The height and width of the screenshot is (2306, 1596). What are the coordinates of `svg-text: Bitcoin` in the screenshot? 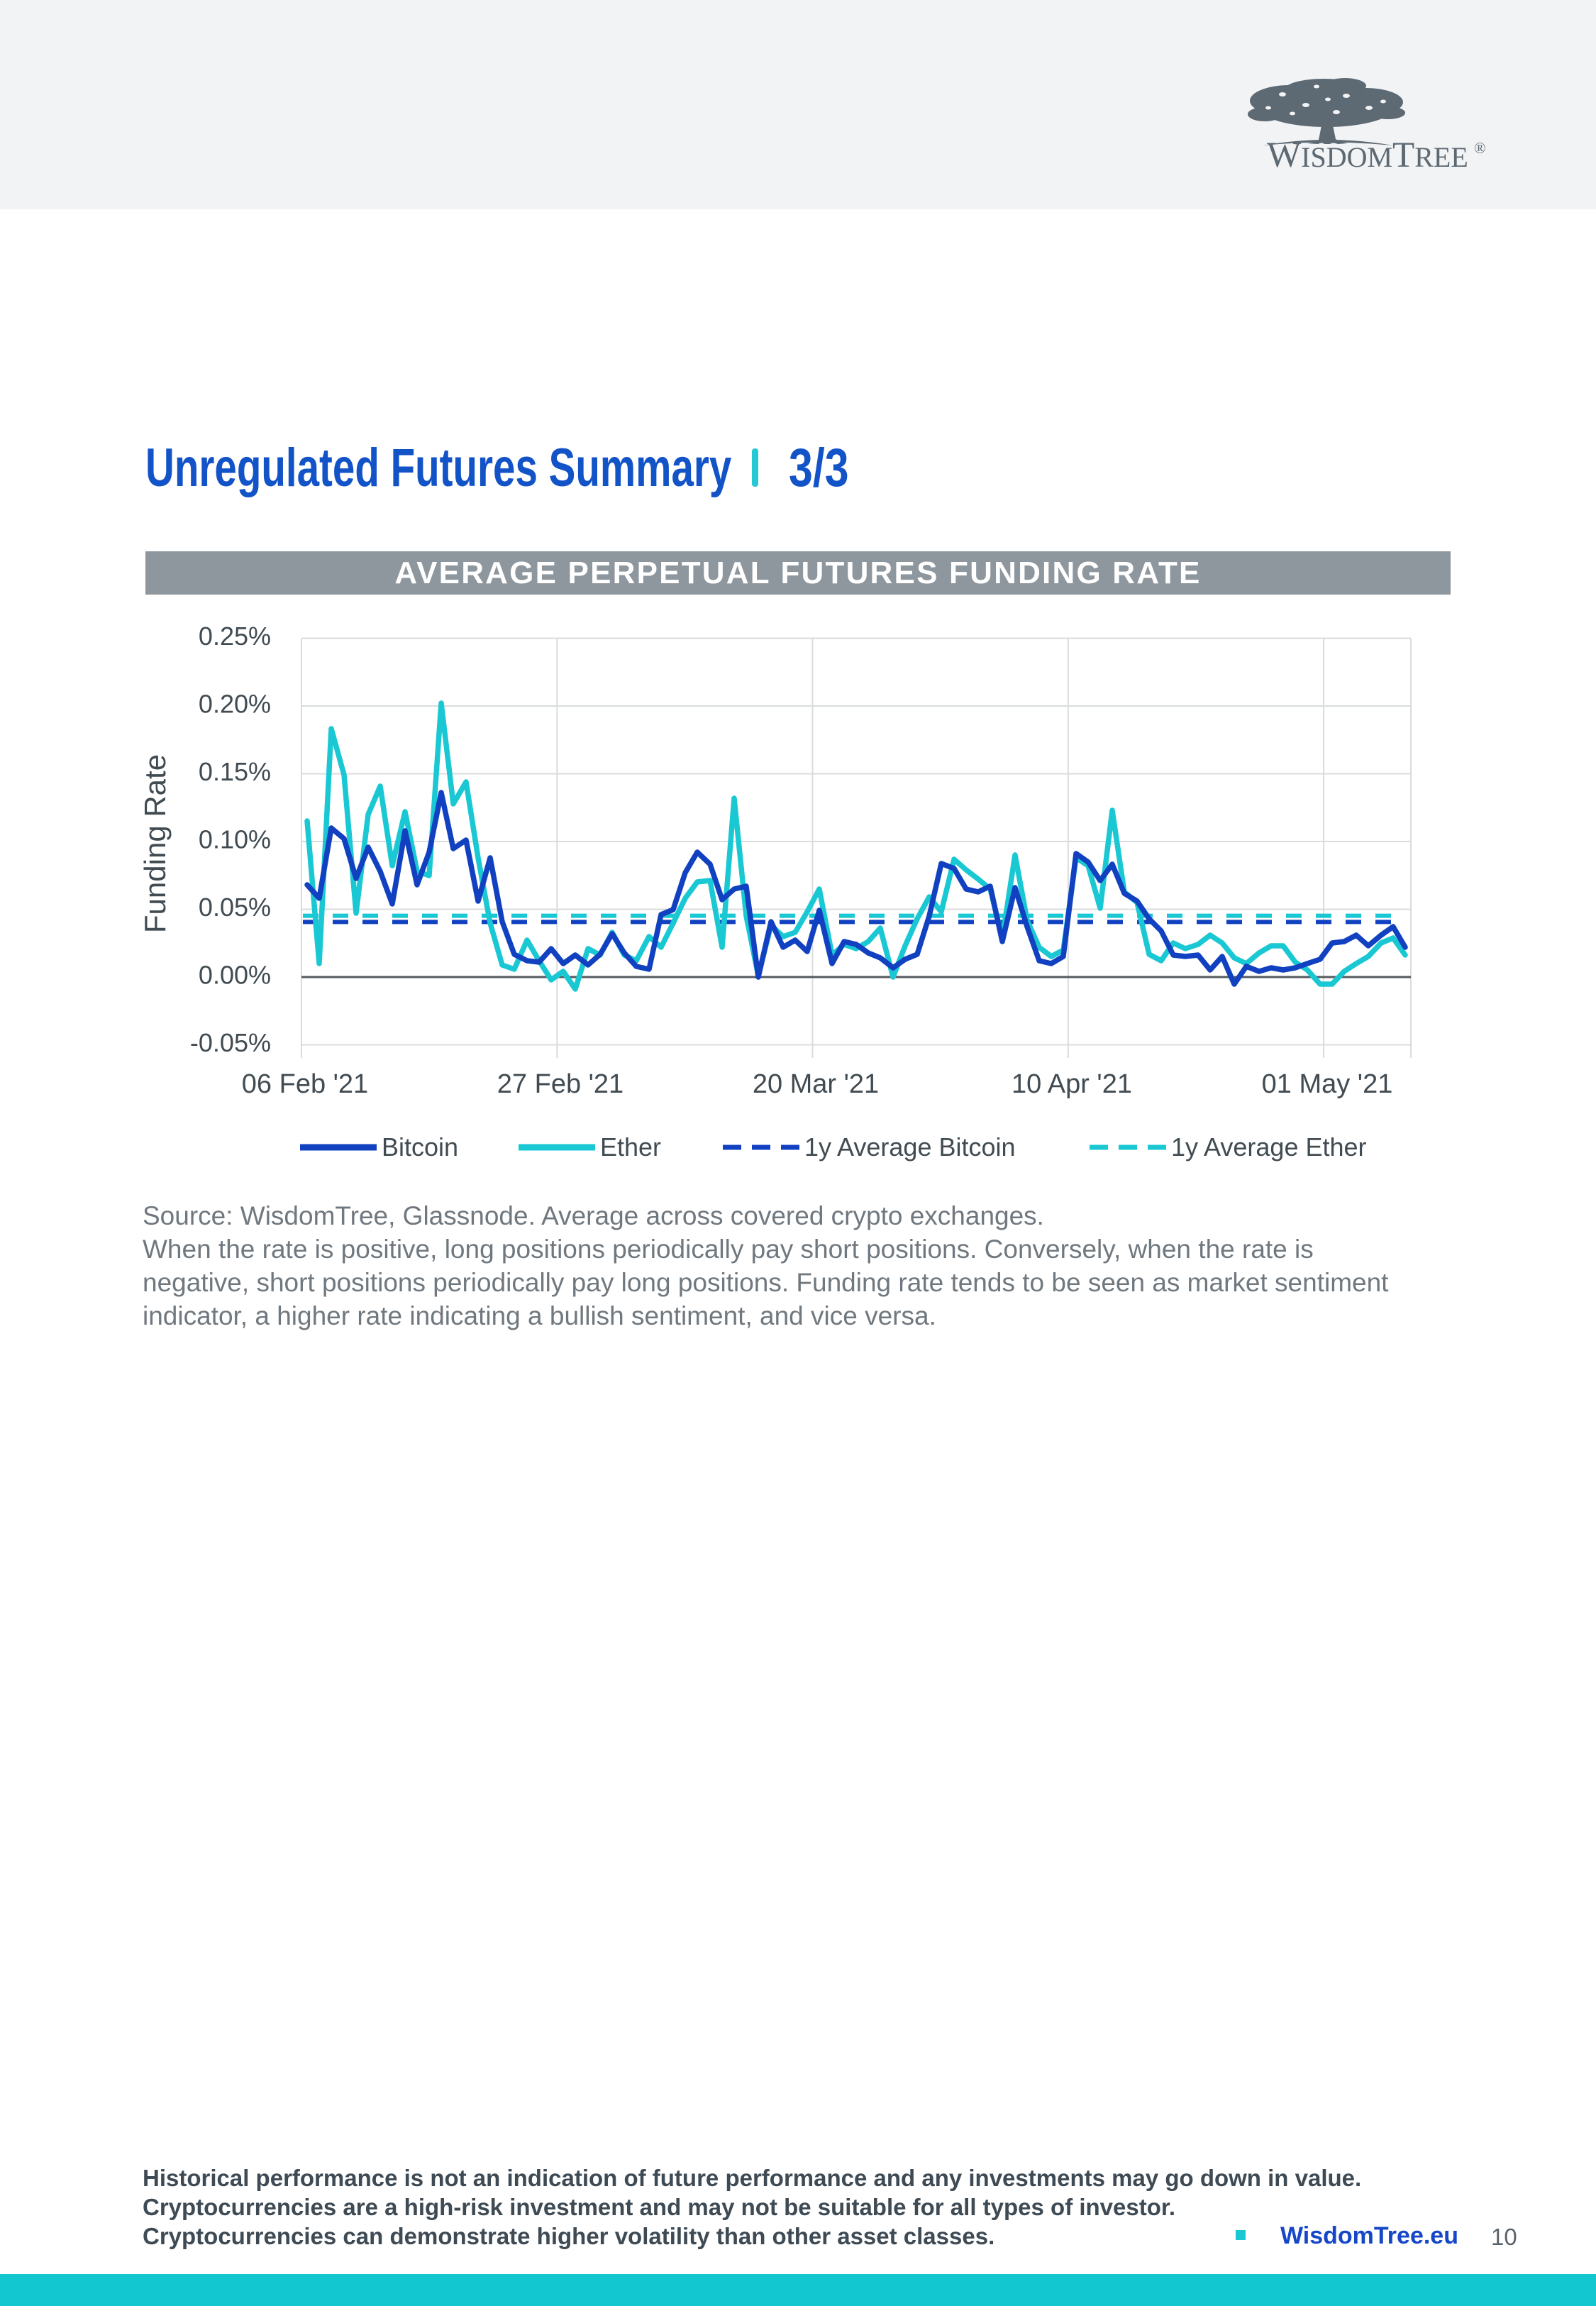 It's located at (420, 1147).